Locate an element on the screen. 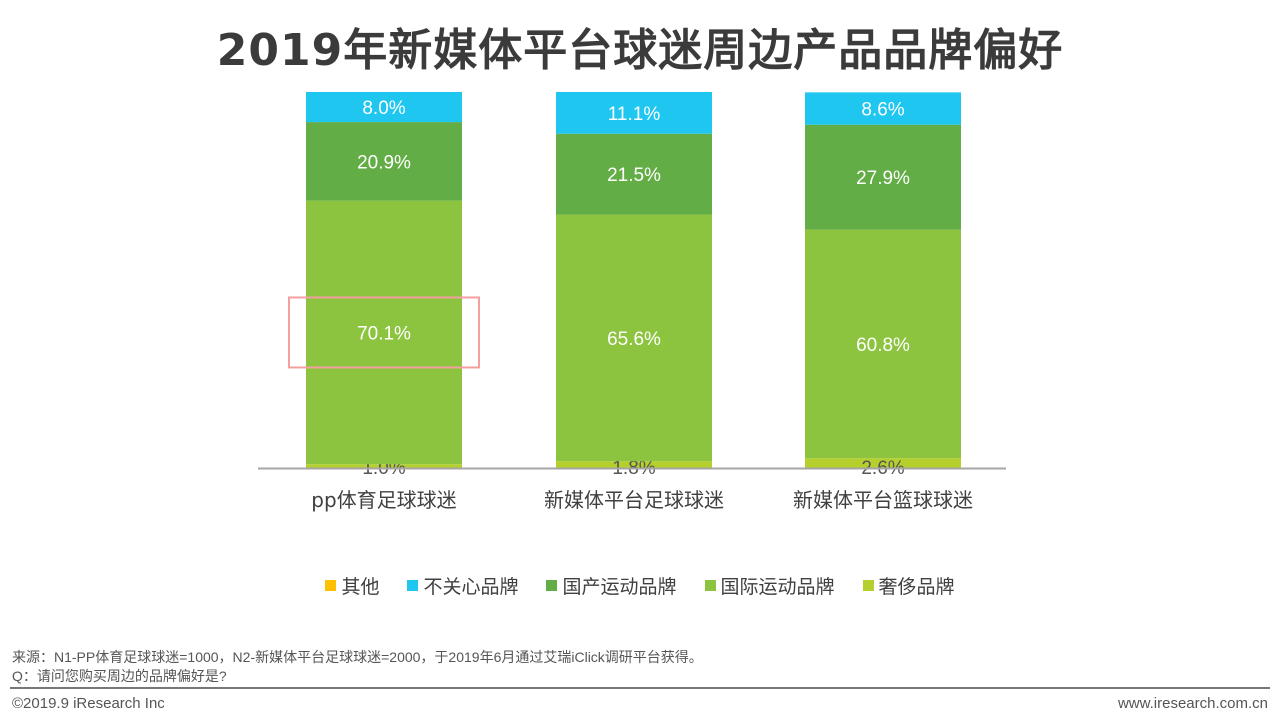  data-label: 8.0% is located at coordinates (383, 108).